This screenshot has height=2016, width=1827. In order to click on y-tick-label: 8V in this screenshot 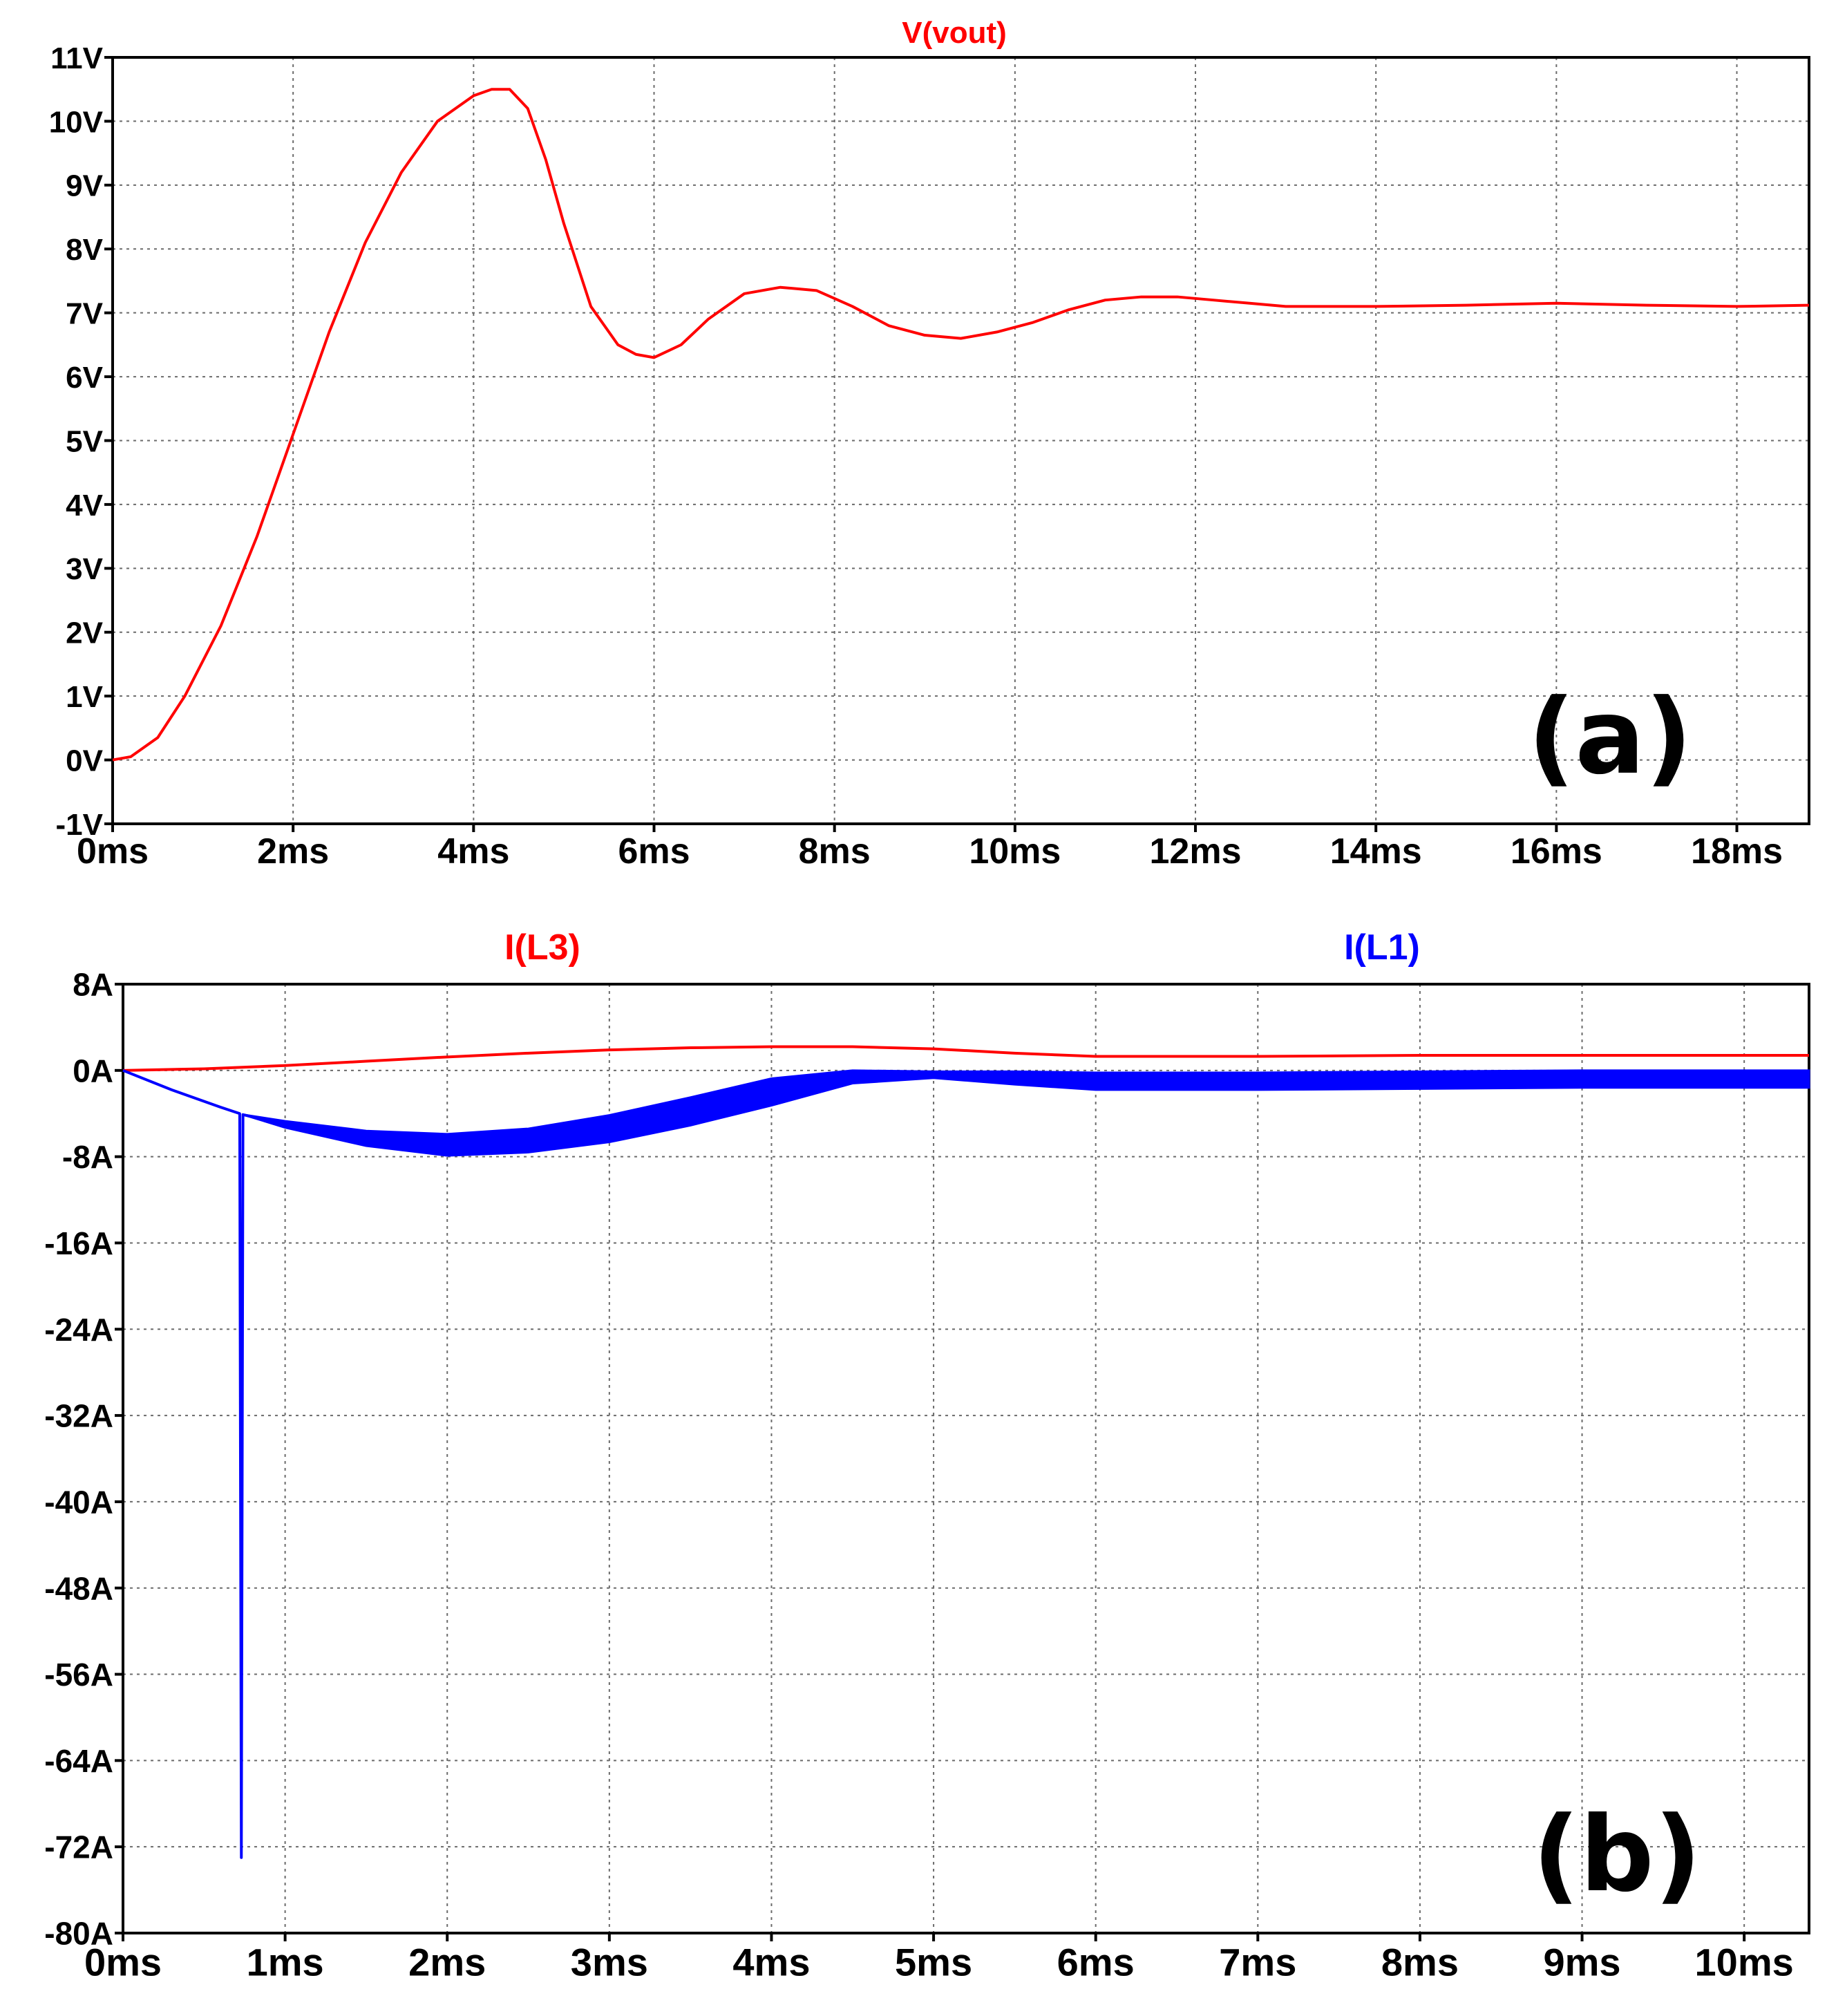, I will do `click(84, 250)`.